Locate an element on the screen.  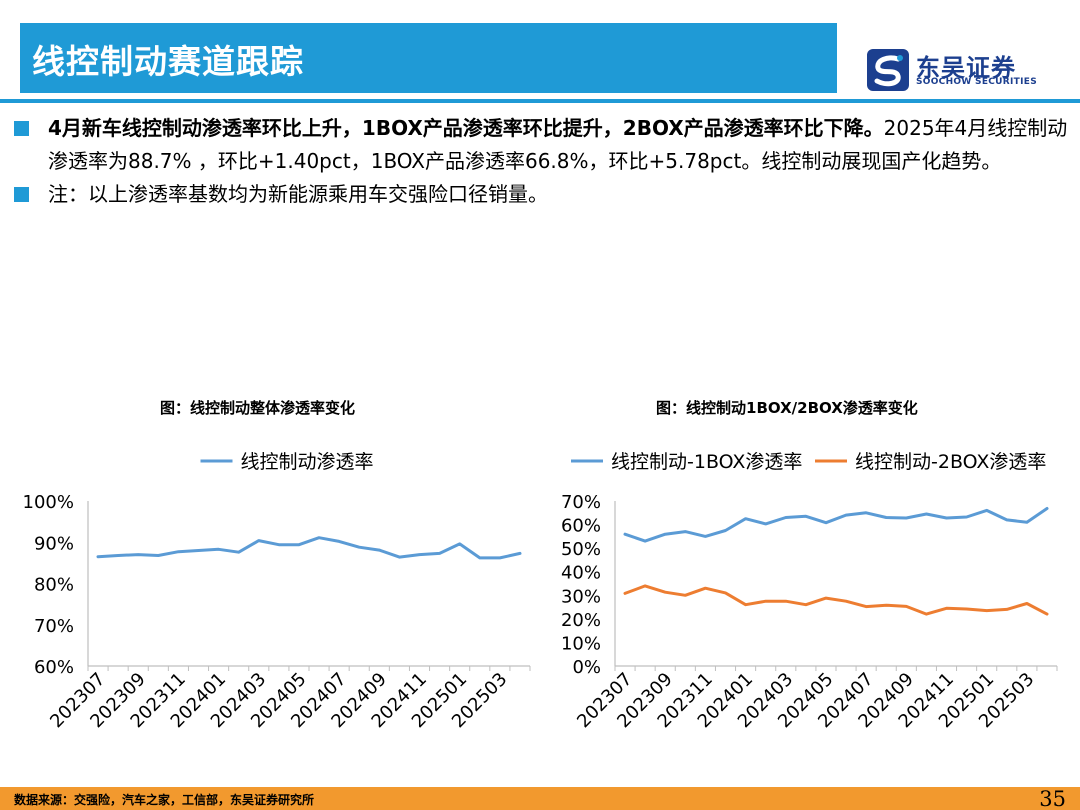
page-title: 线控制动赛道跟踪 is located at coordinates (168, 61).